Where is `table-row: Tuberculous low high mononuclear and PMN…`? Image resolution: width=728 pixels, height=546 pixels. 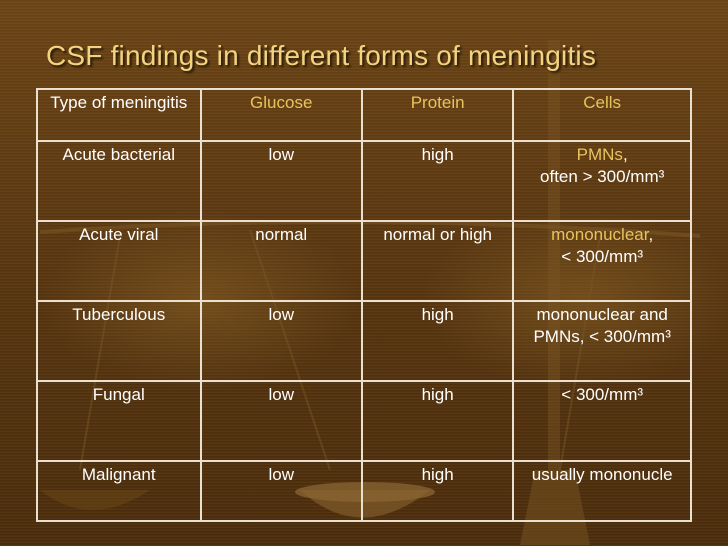
table-row: Tuberculous low high mononuclear and PMN… is located at coordinates (364, 341).